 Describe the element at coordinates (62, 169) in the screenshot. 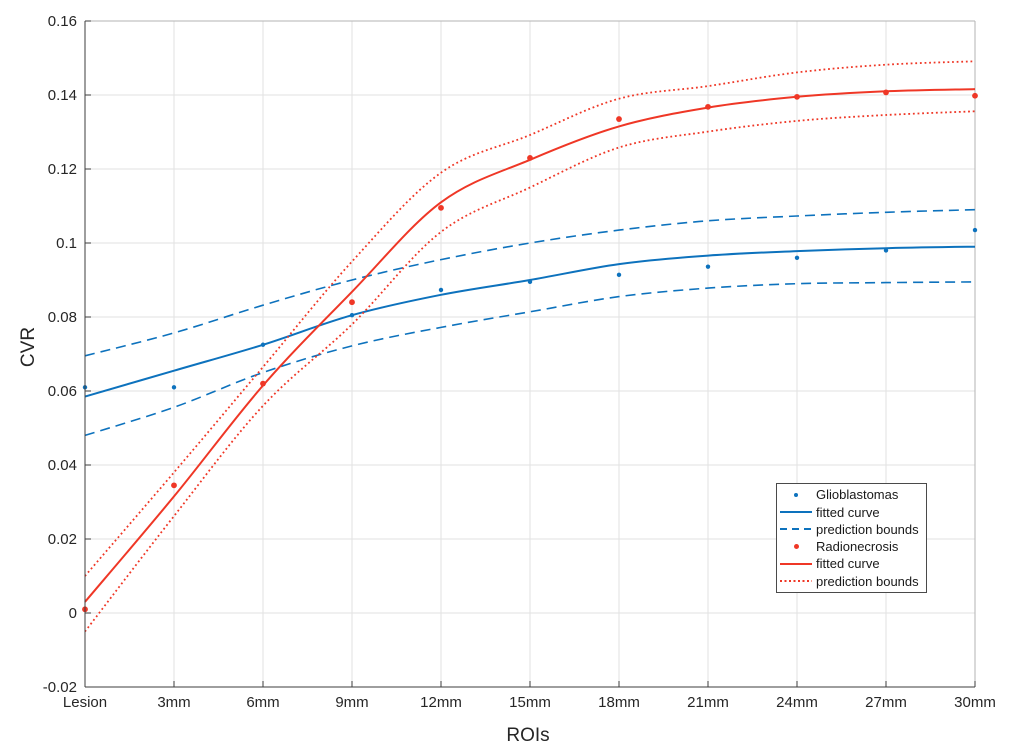

I see `y-tick-label: 0.12` at that location.